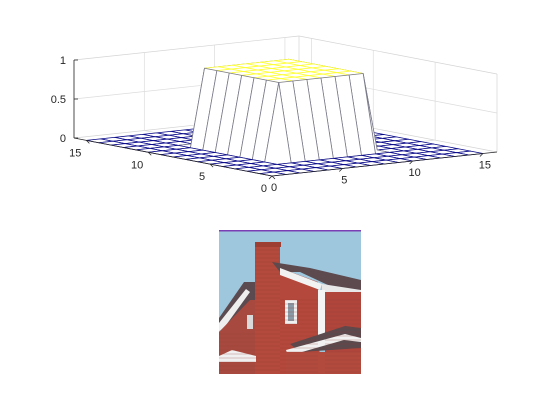 This screenshot has height=420, width=560. What do you see at coordinates (414, 173) in the screenshot?
I see `x-tick-label: 10` at bounding box center [414, 173].